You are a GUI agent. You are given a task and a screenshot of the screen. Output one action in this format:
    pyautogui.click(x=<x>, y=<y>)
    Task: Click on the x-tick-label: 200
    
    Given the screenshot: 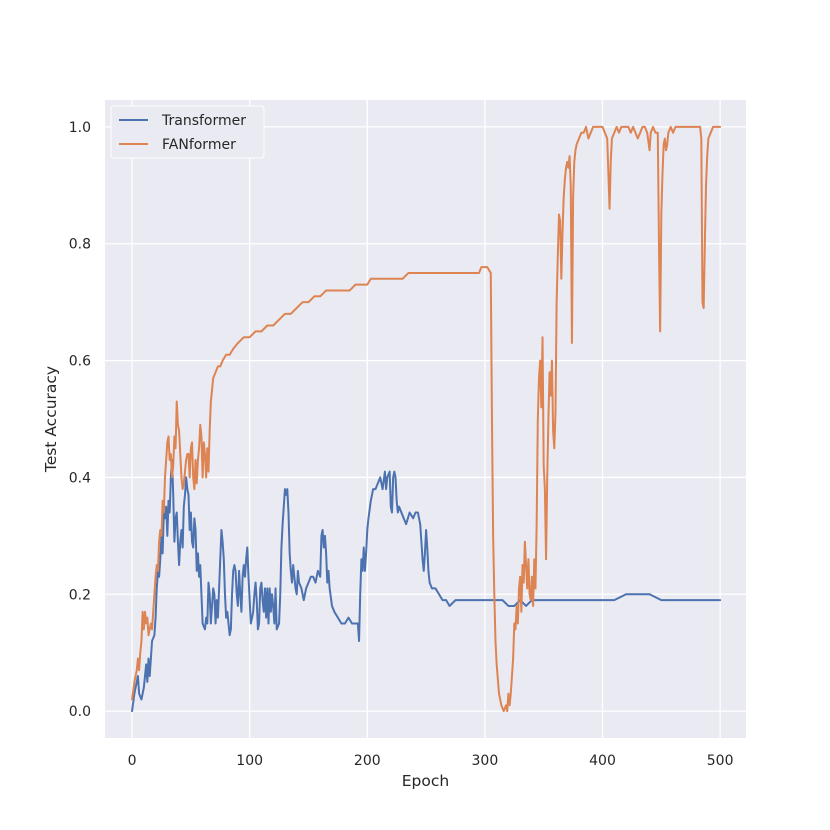 What is the action you would take?
    pyautogui.click(x=367, y=761)
    